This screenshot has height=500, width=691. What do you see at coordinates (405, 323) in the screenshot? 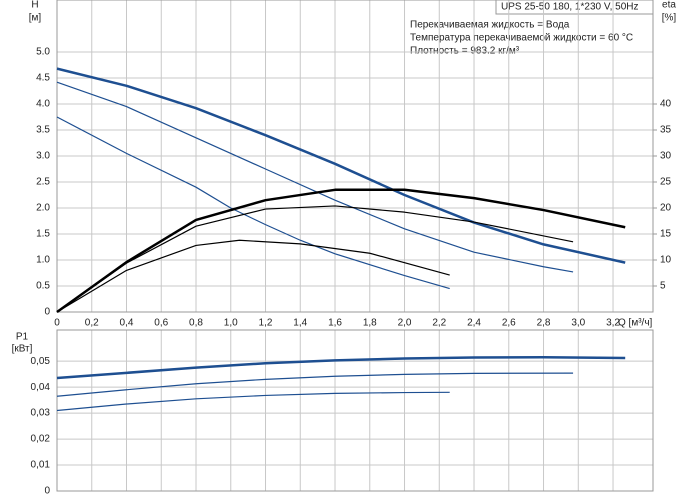
I see `x-tick-label: 2,0` at bounding box center [405, 323].